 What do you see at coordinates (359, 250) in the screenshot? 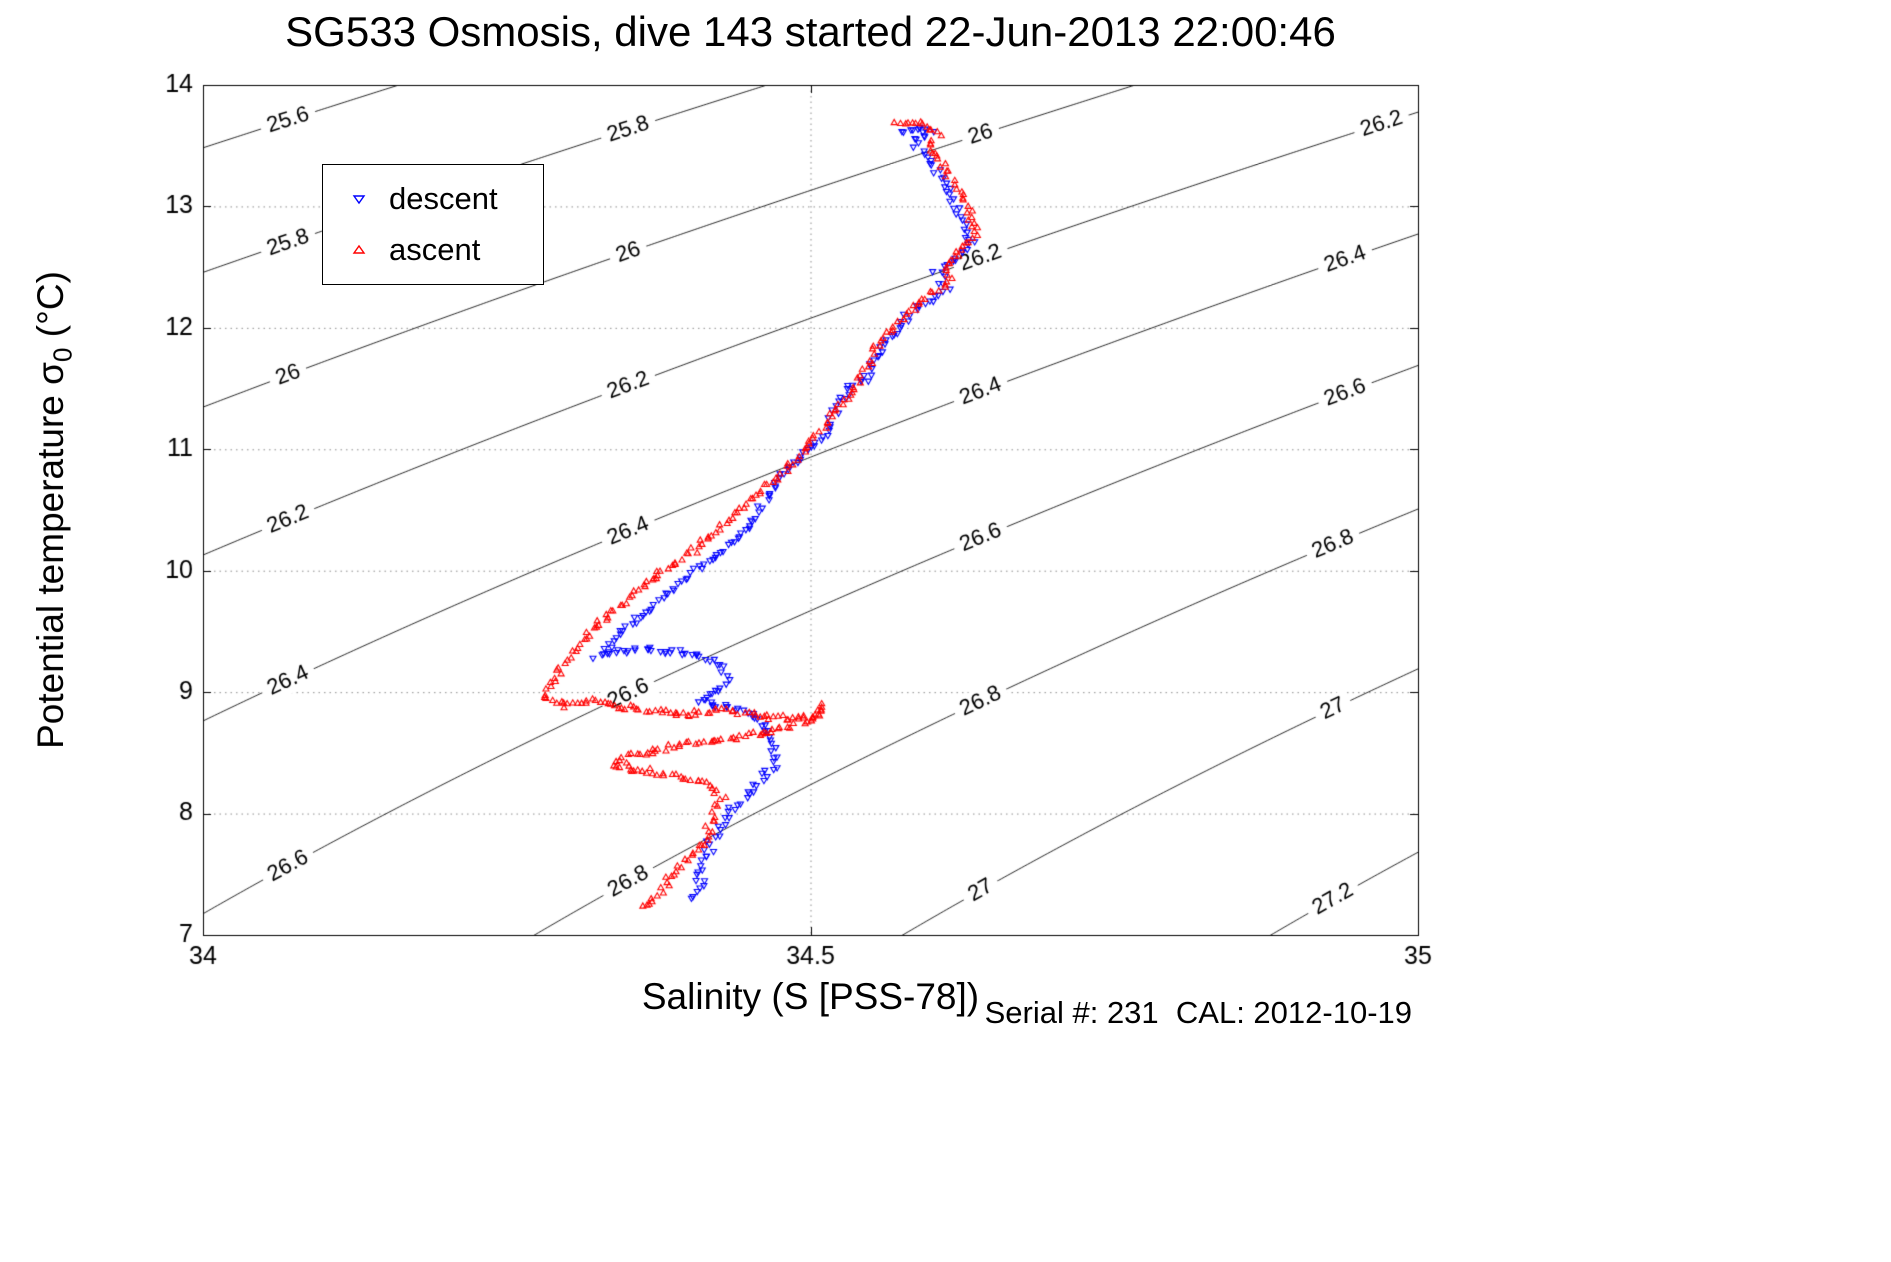
I see `triangle-up-icon` at bounding box center [359, 250].